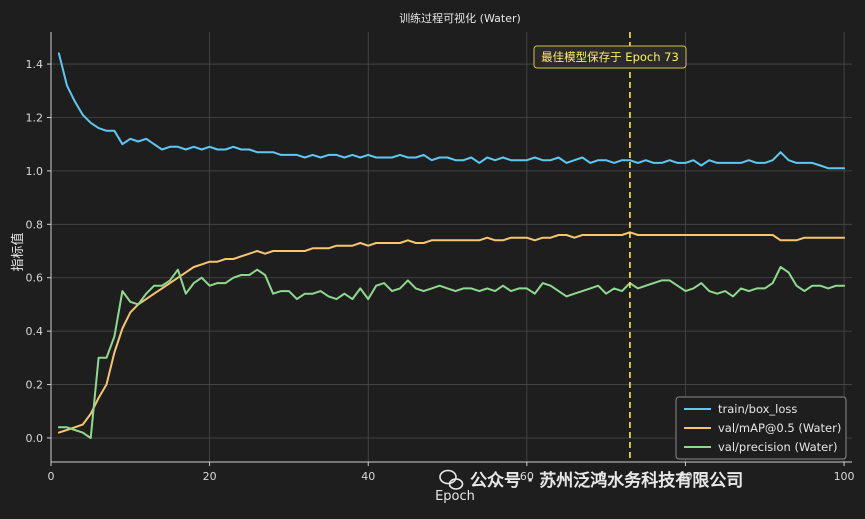 This screenshot has width=865, height=519. Describe the element at coordinates (757, 409) in the screenshot. I see `legend-label-box-loss: train/box_loss` at that location.